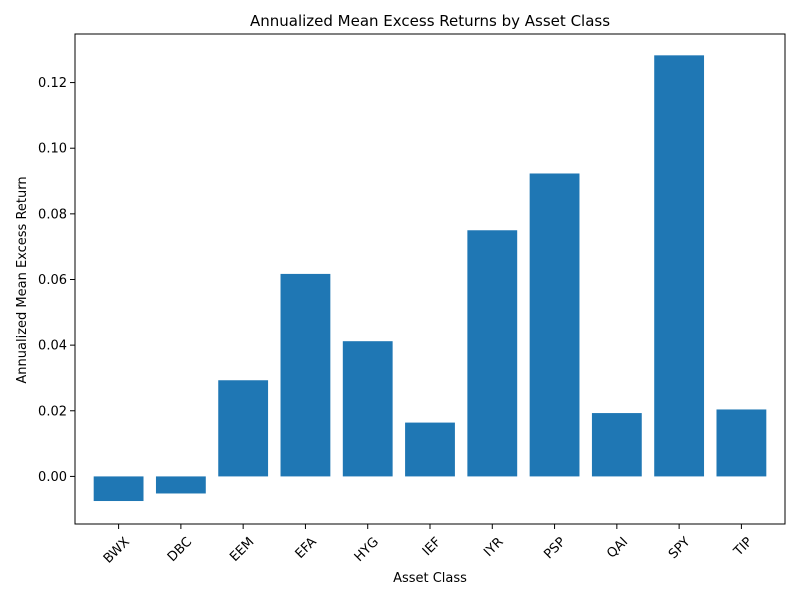 The height and width of the screenshot is (600, 800). What do you see at coordinates (616, 445) in the screenshot?
I see `bar-qai` at bounding box center [616, 445].